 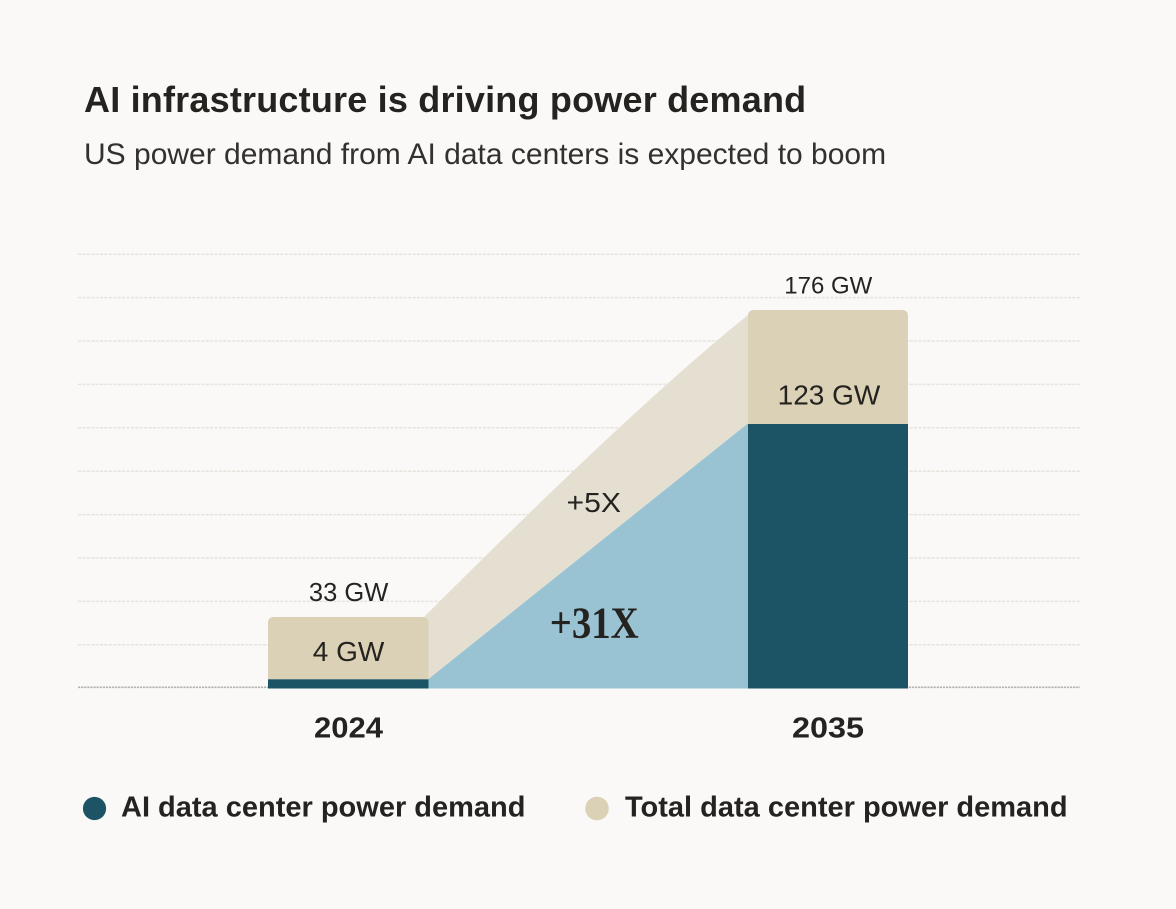 What do you see at coordinates (348, 593) in the screenshot?
I see `svg-text: 33 GW` at bounding box center [348, 593].